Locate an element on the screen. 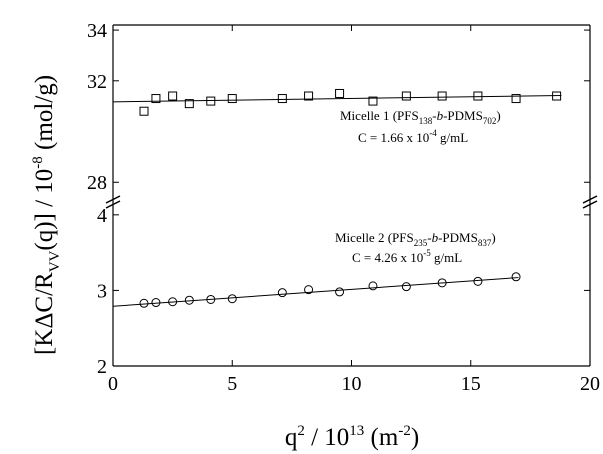 This screenshot has width=603, height=454. y-axis-label: [KΔC/RVV(q)] / 10-8 (mol/g) is located at coordinates (46, 215).